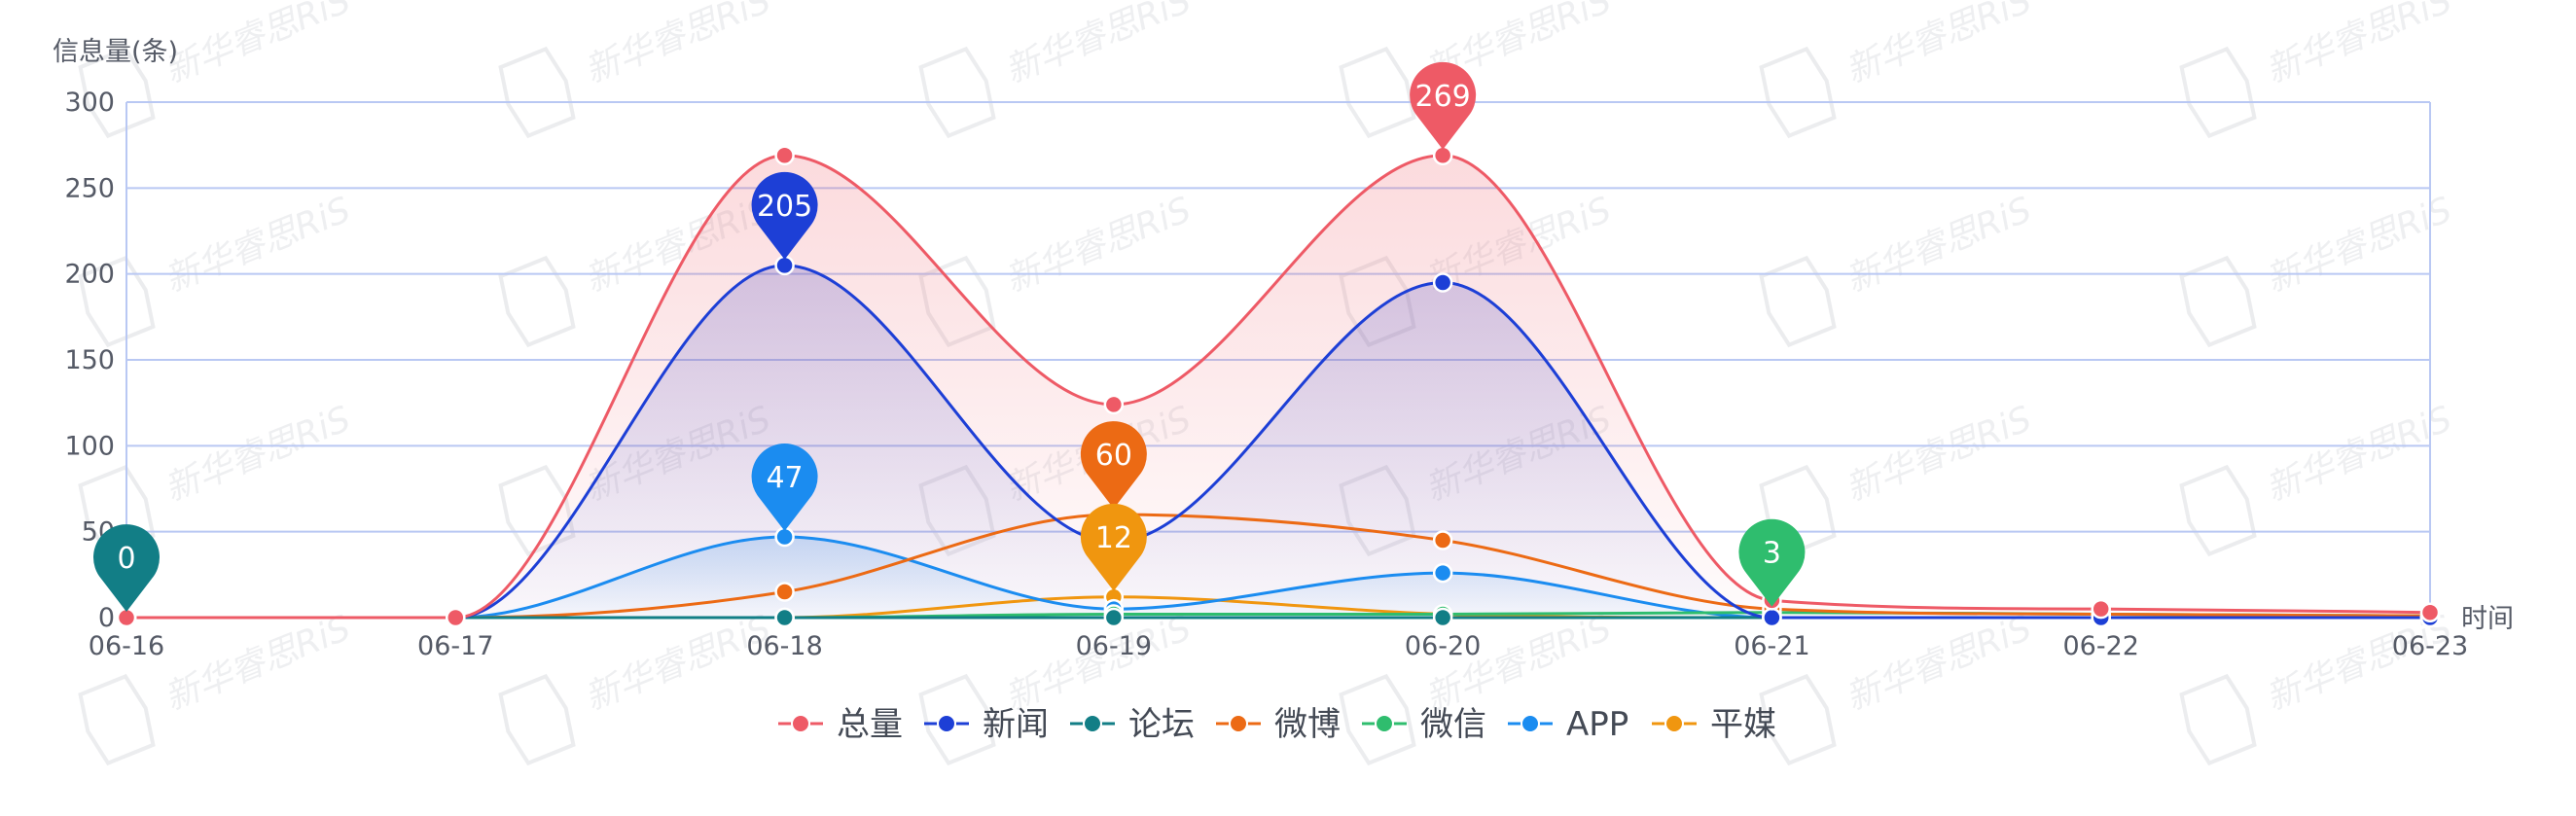  I want to click on value-pin: 47, so click(784, 487).